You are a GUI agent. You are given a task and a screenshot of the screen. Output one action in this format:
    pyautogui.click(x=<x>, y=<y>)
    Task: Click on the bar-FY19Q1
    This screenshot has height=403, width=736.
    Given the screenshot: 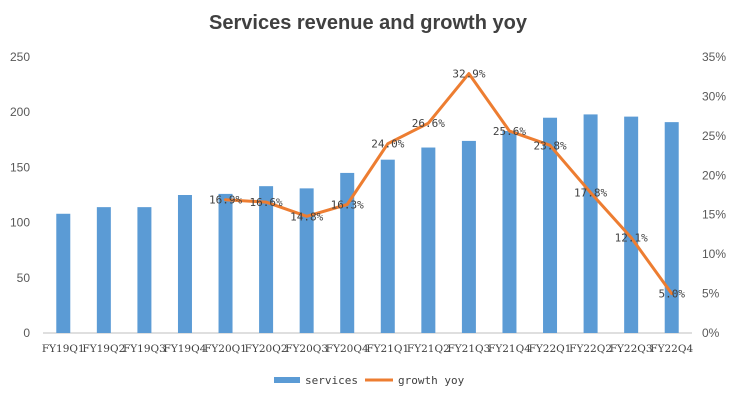 What is the action you would take?
    pyautogui.click(x=63, y=273)
    